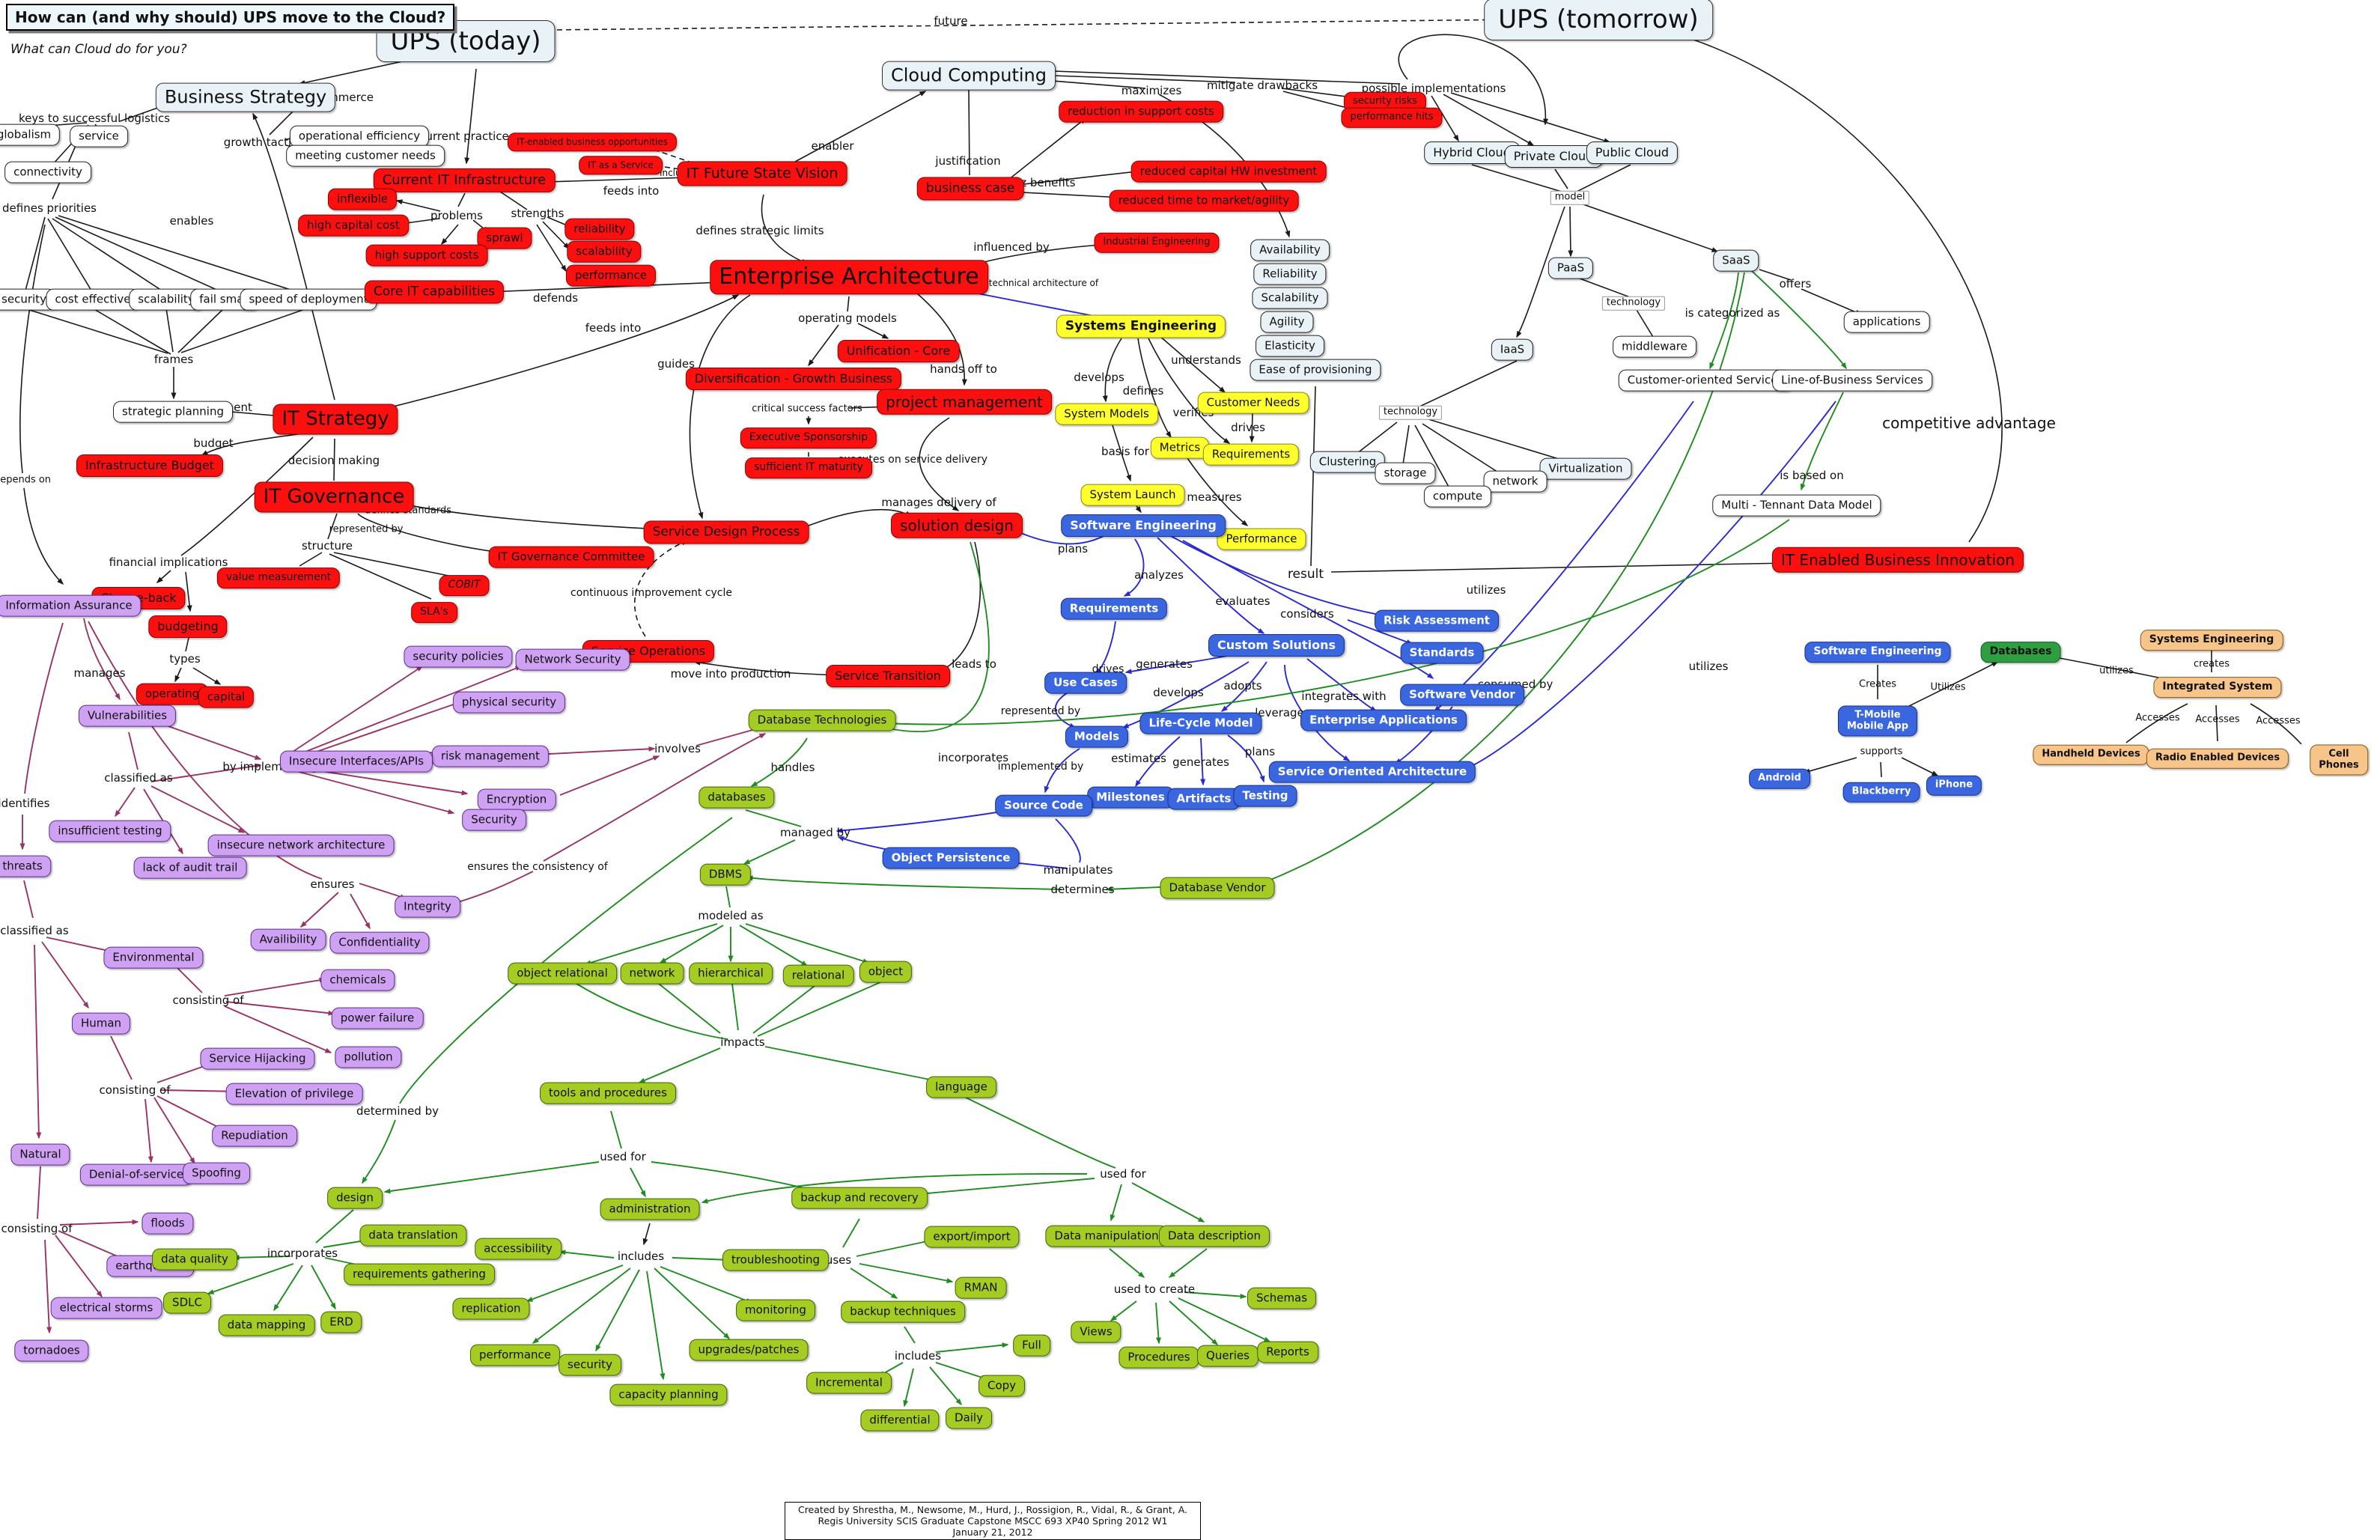 Image resolution: width=2380 pixels, height=1540 pixels. Describe the element at coordinates (1553, 156) in the screenshot. I see `private-cloud-node: Private Cloud` at that location.